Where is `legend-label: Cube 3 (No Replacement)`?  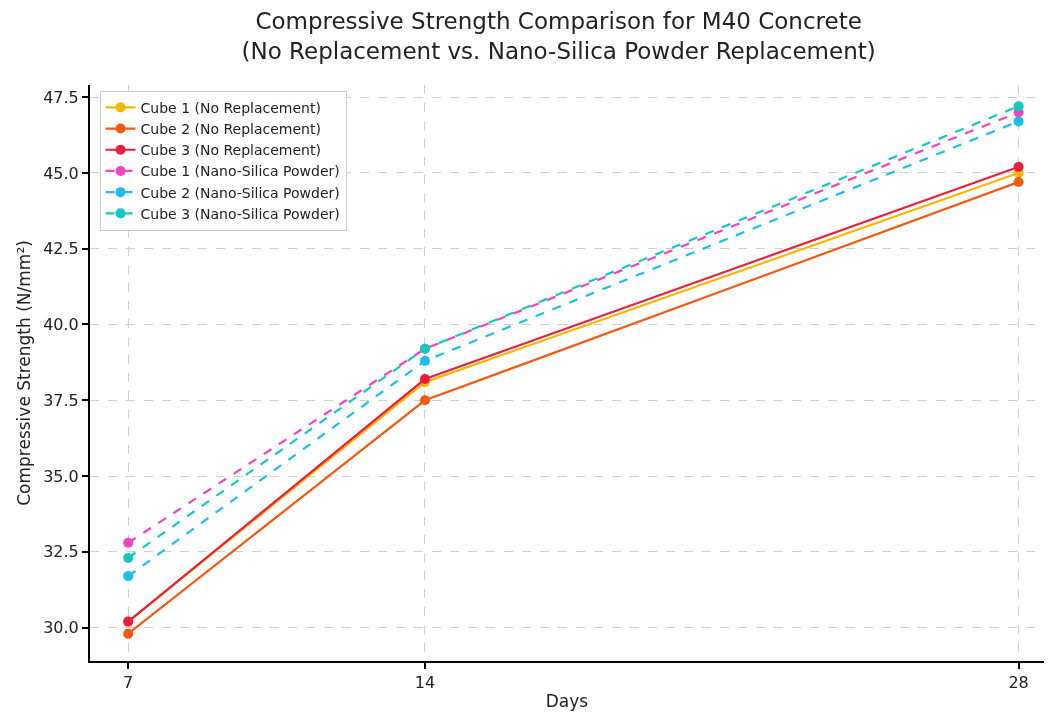
legend-label: Cube 3 (No Replacement) is located at coordinates (230, 150).